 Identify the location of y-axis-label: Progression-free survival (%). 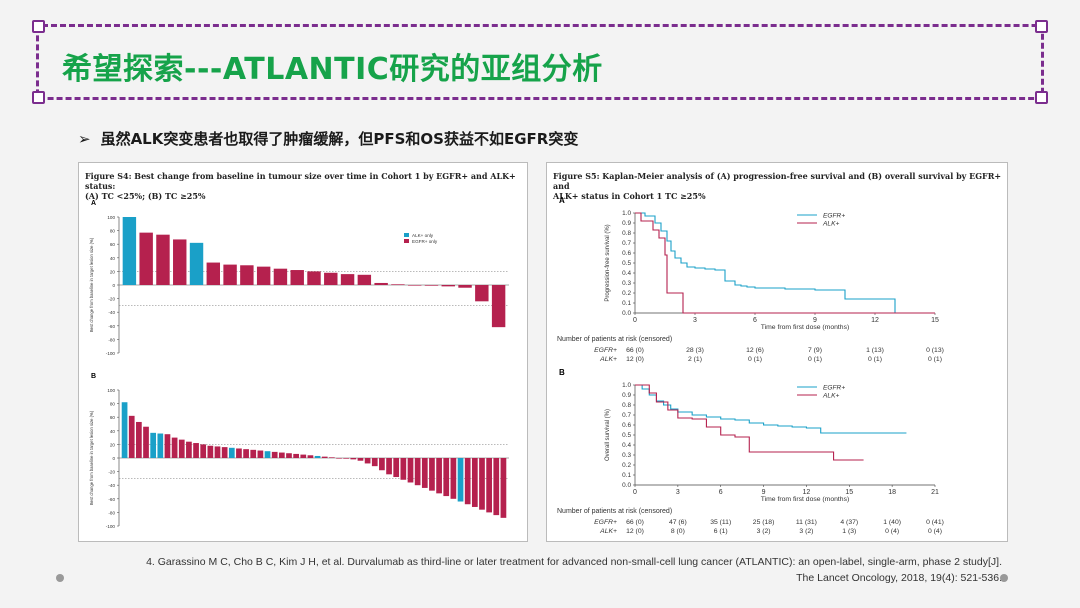
(608, 262).